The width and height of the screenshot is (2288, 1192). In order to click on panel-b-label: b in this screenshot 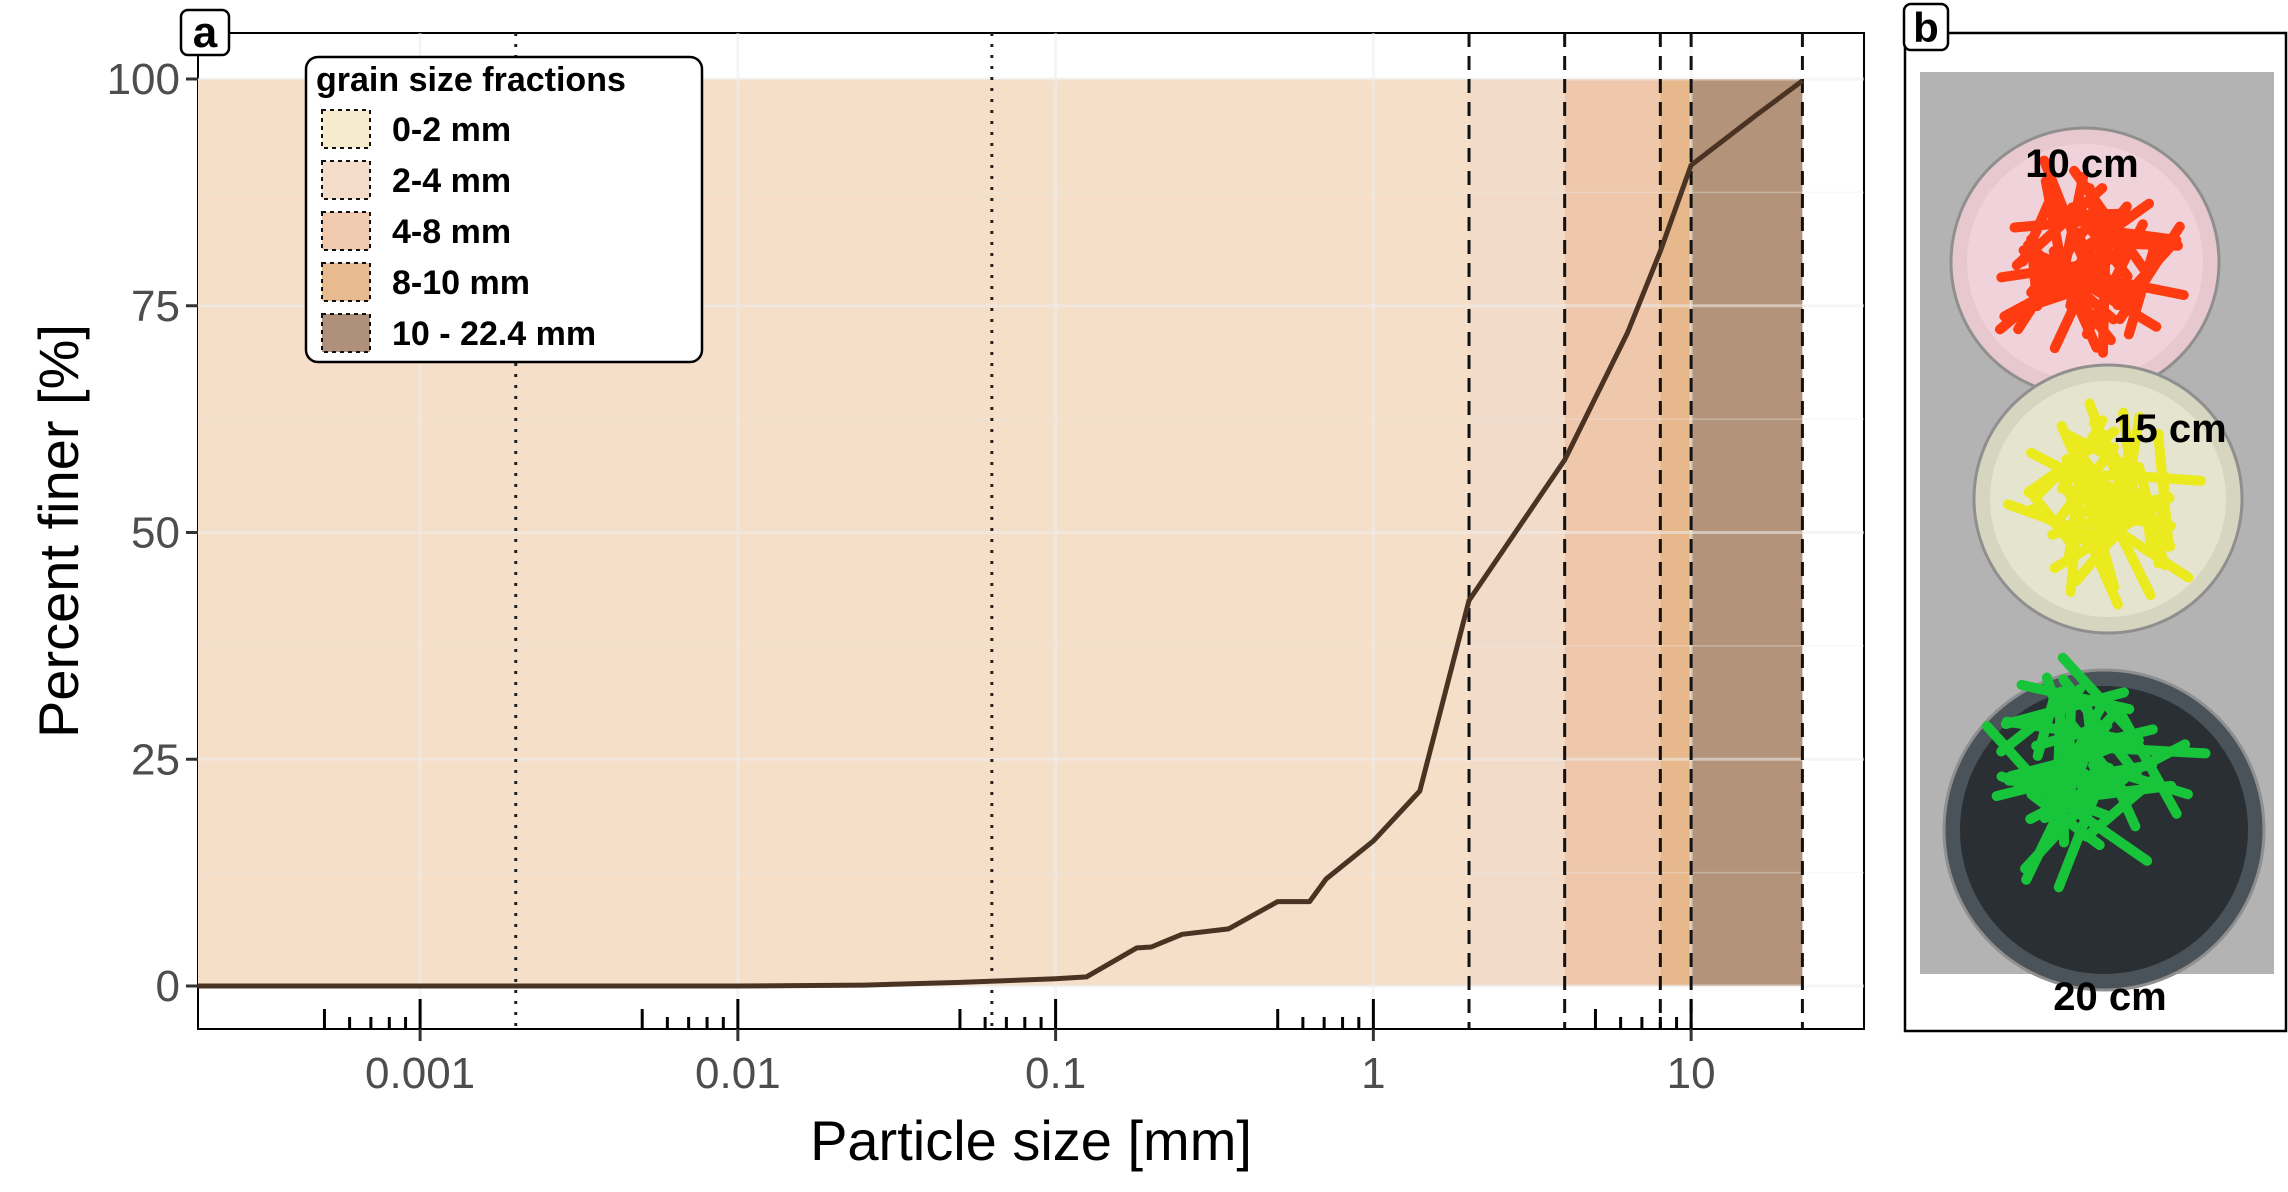, I will do `click(1926, 27)`.